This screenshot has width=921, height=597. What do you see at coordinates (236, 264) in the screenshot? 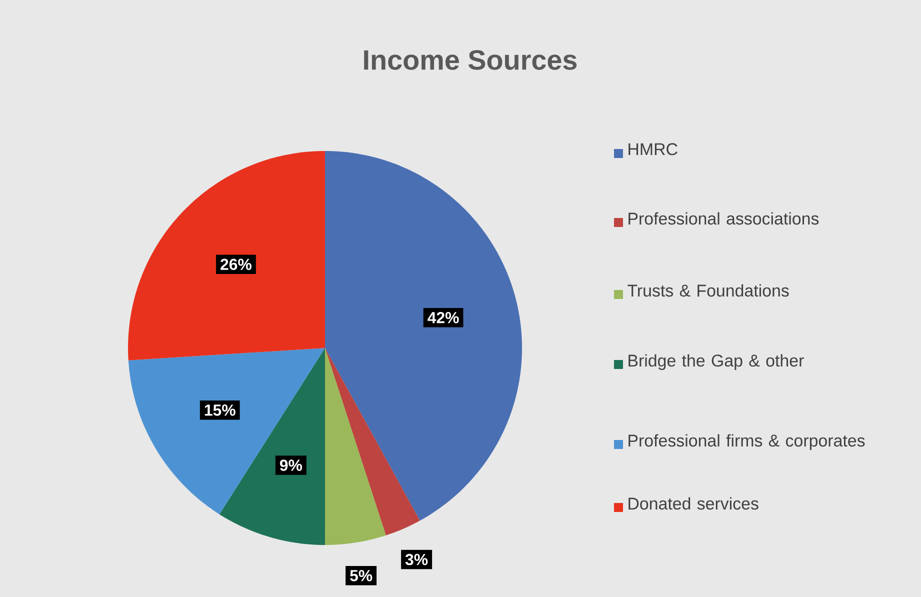
I see `data-label: 26%` at bounding box center [236, 264].